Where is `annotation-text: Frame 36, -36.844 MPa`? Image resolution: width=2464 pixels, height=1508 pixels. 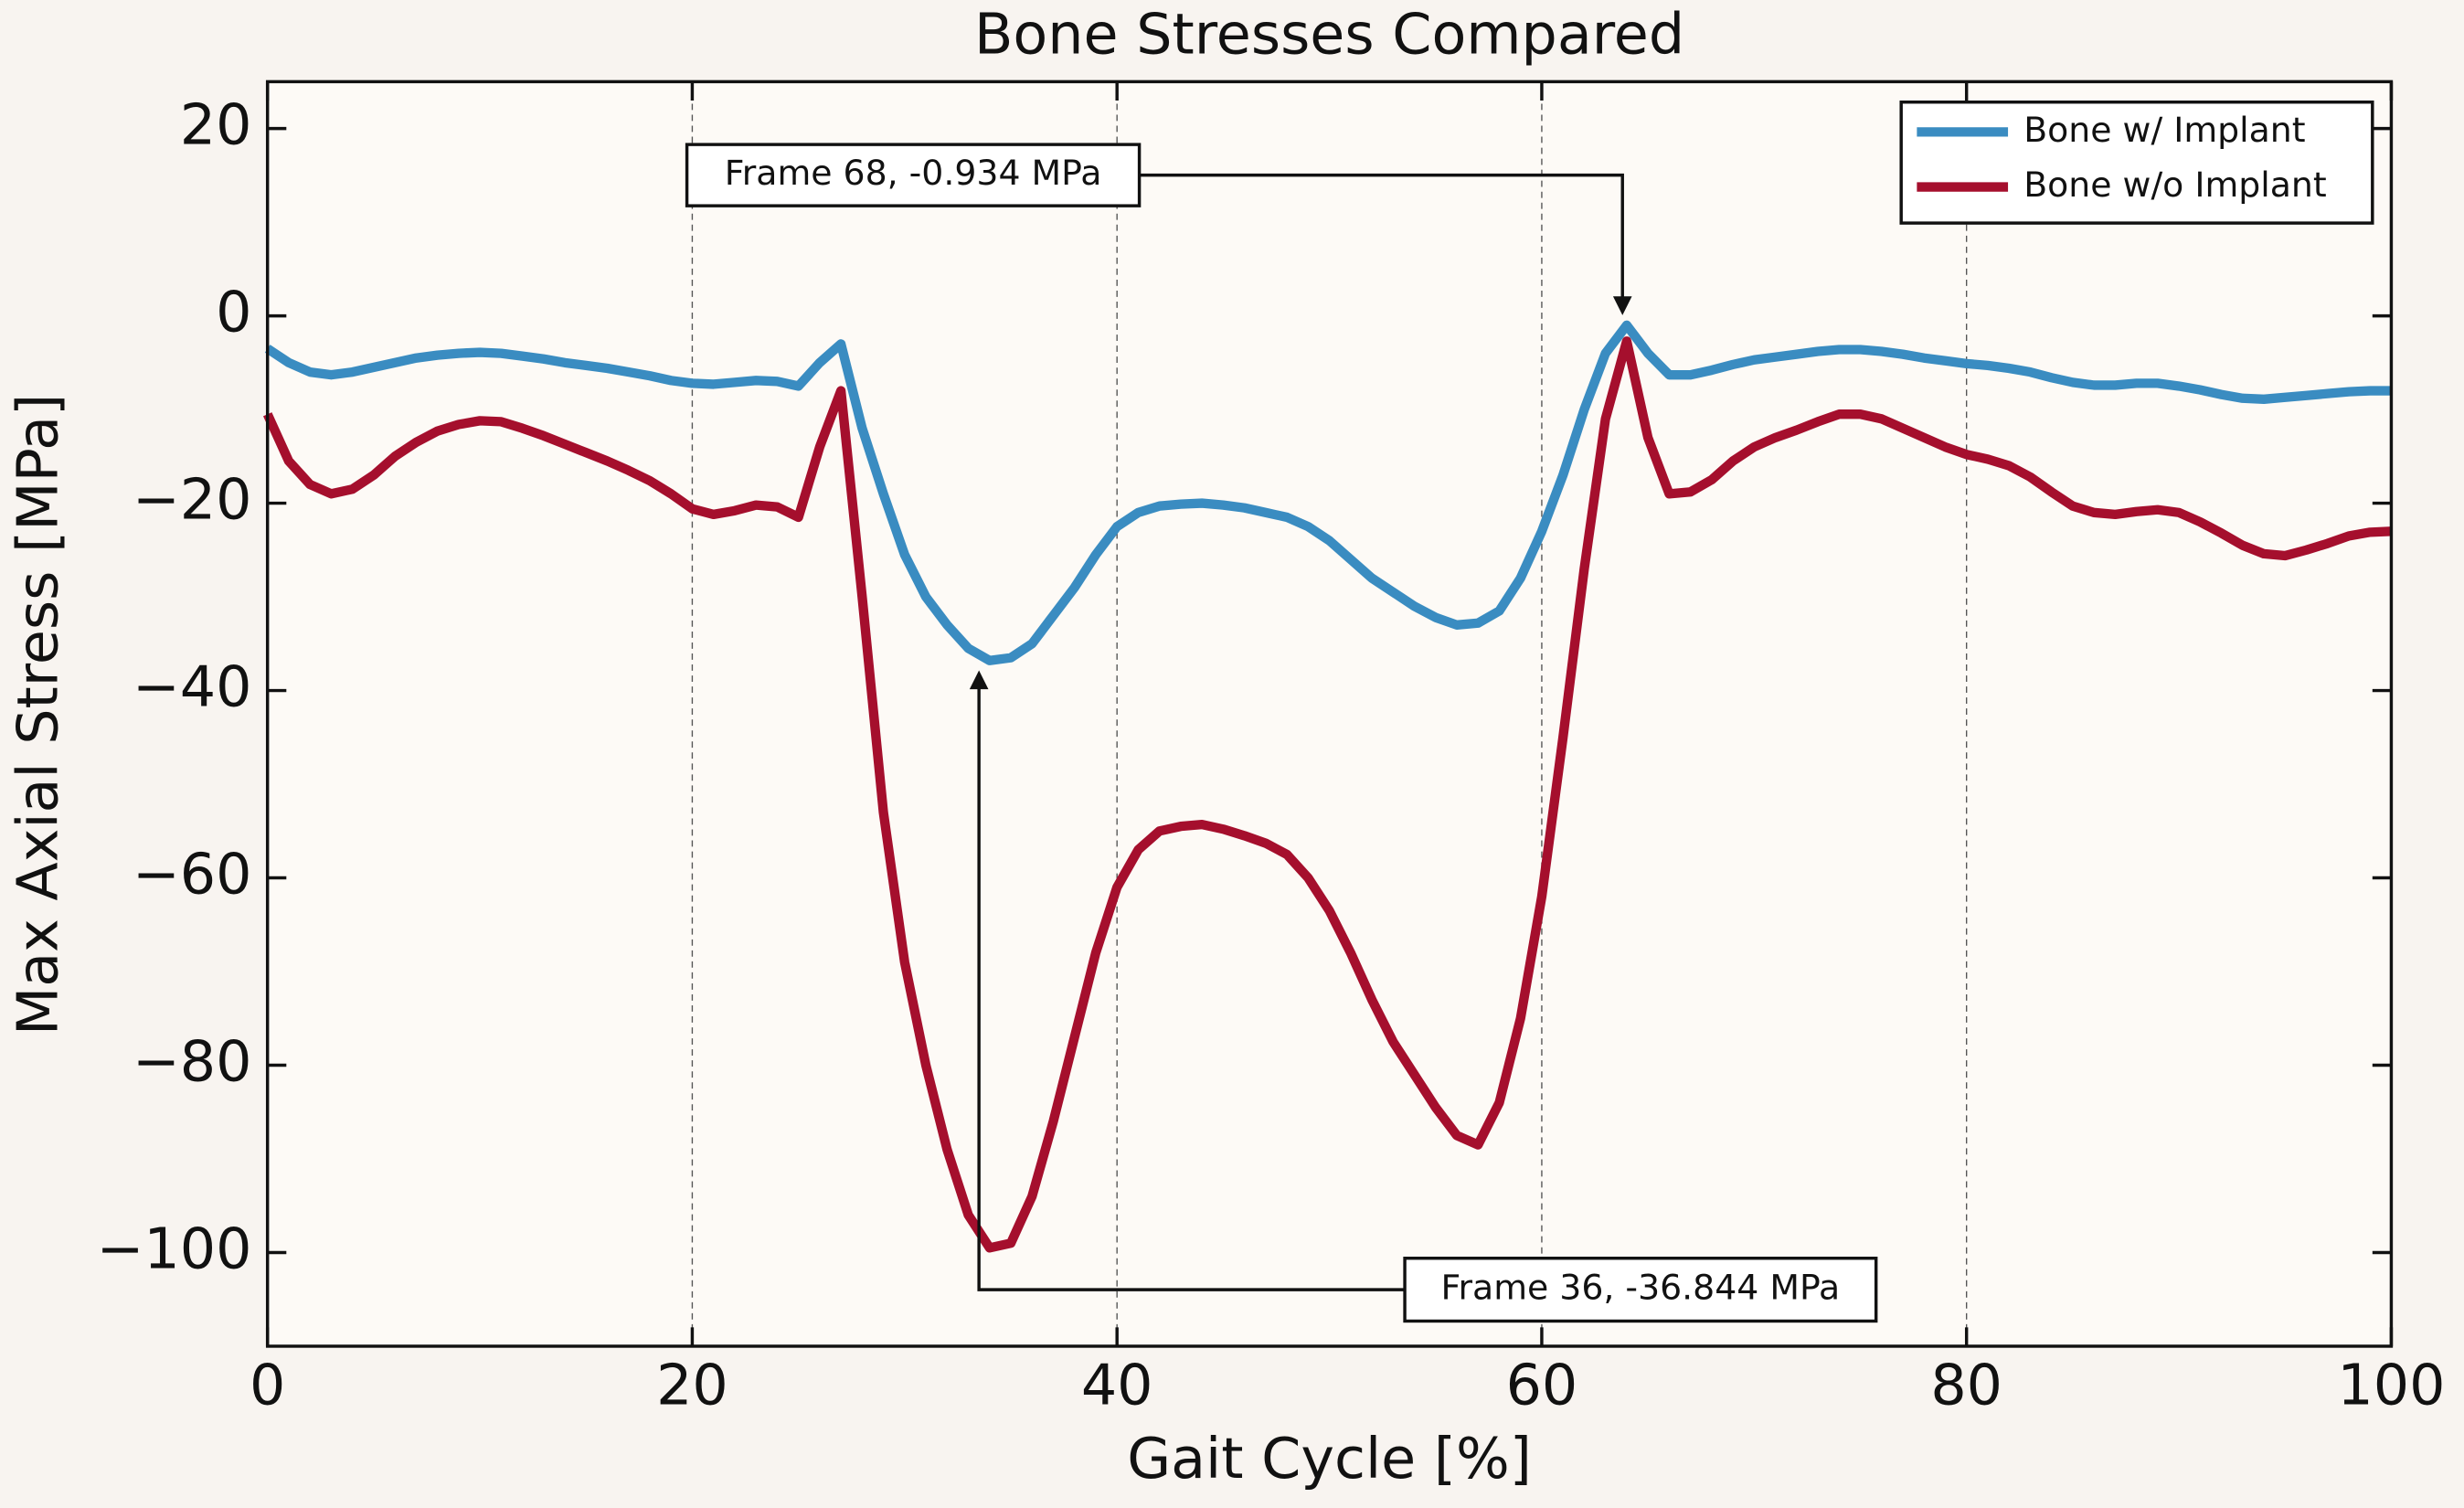
annotation-text: Frame 36, -36.844 MPa is located at coordinates (1641, 1288).